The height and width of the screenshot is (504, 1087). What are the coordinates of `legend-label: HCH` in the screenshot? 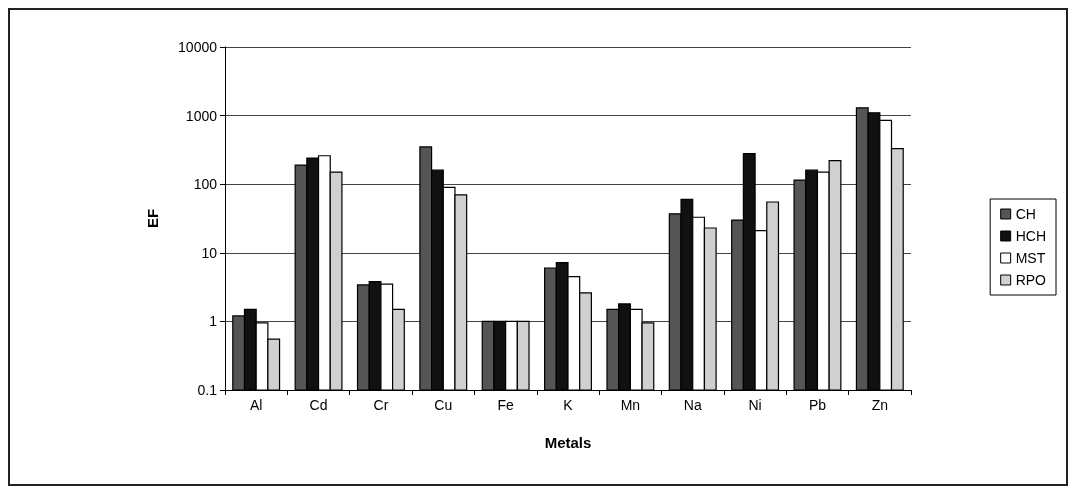 It's located at (1031, 236).